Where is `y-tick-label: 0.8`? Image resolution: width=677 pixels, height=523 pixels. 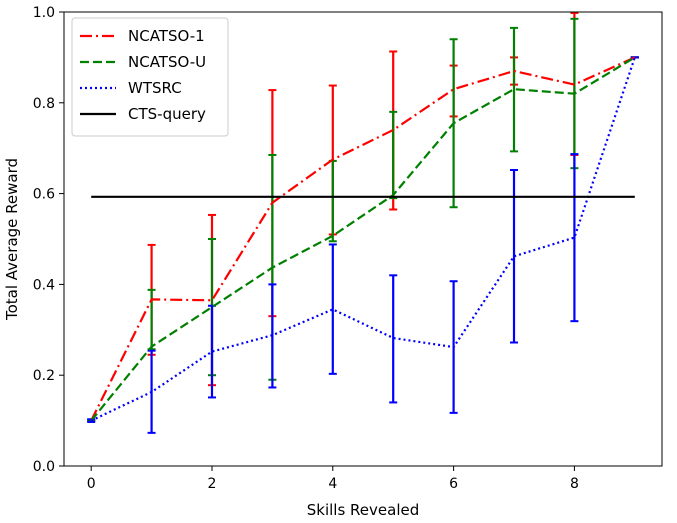 y-tick-label: 0.8 is located at coordinates (44, 104).